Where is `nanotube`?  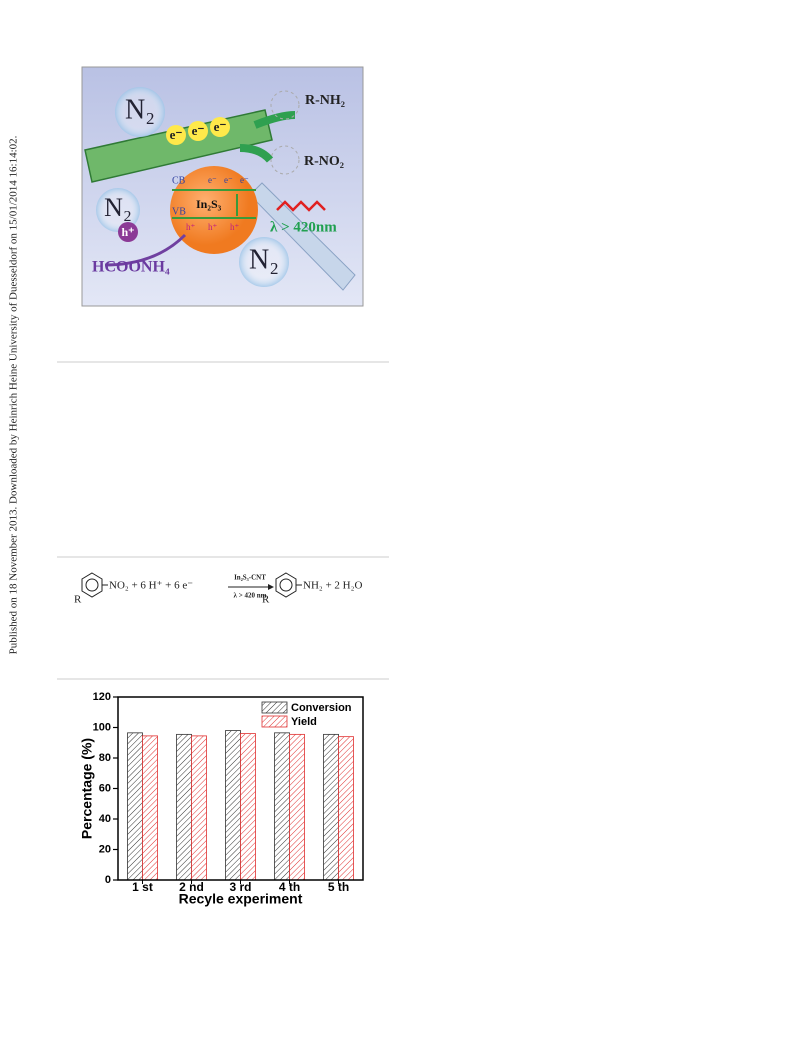 nanotube is located at coordinates (302, 236).